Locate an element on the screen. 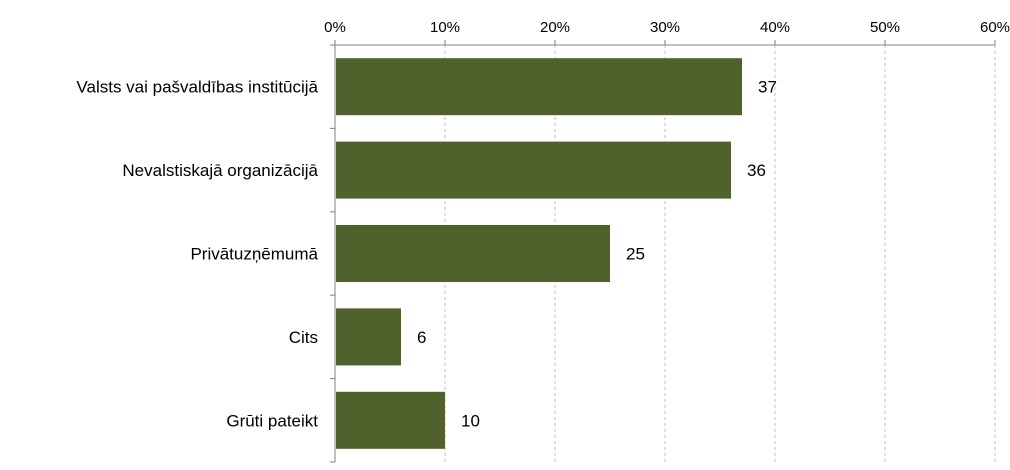  x-tick-label: 0% is located at coordinates (335, 27).